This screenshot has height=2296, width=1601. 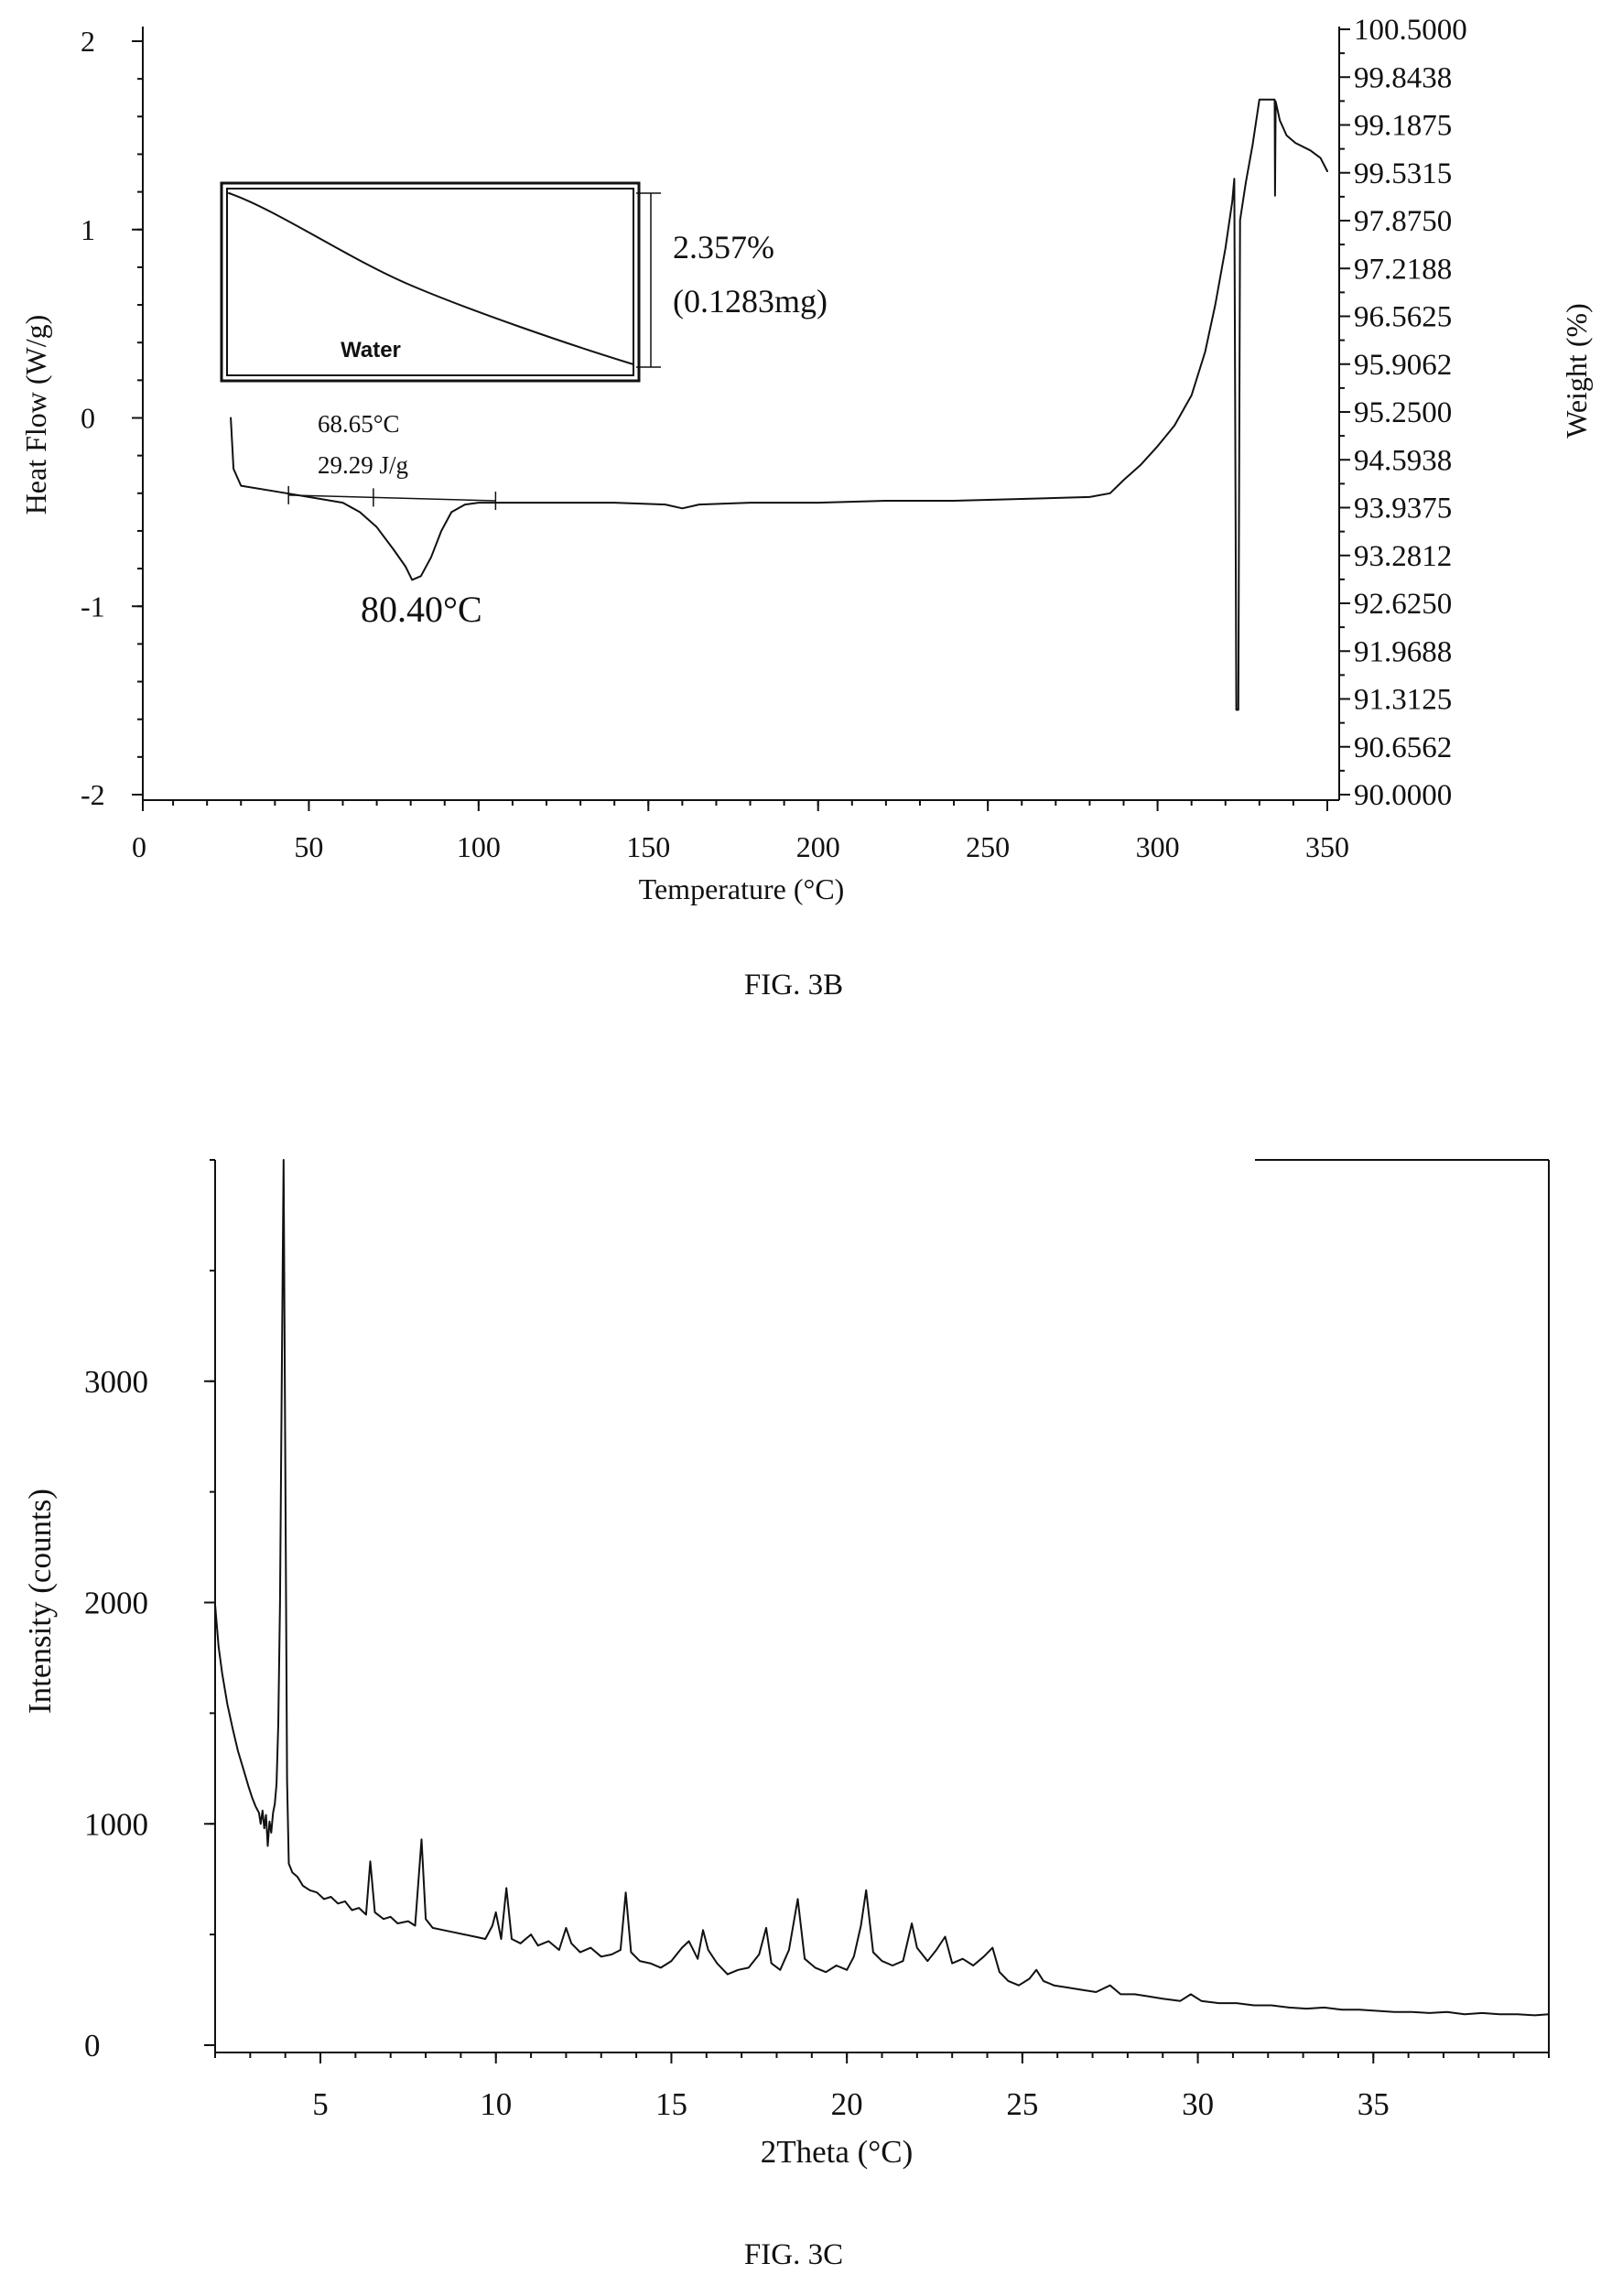 What do you see at coordinates (1374, 2104) in the screenshot?
I see `x-tick-label: 35` at bounding box center [1374, 2104].